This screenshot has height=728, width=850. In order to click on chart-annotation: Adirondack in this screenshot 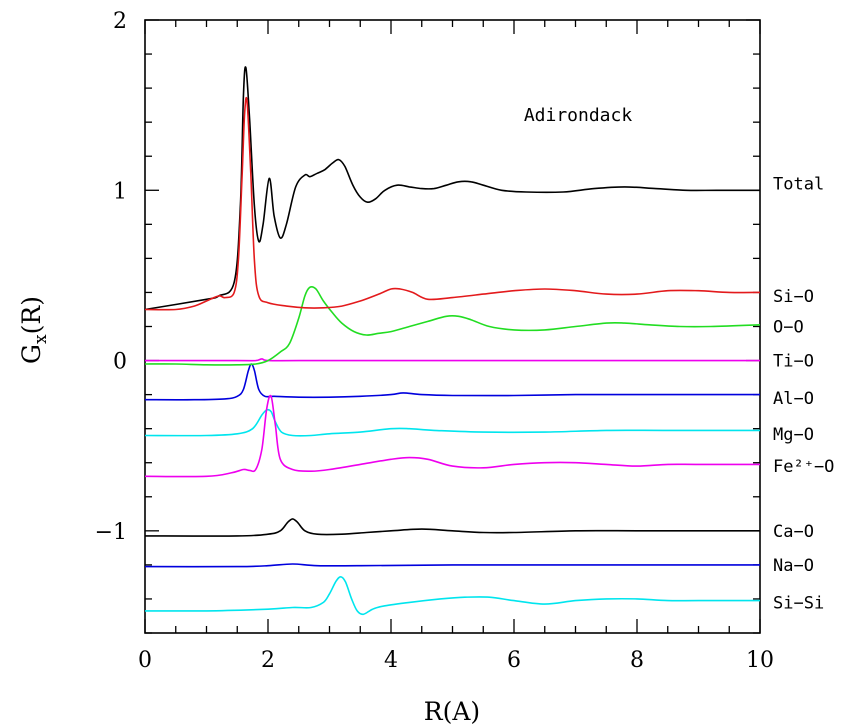, I will do `click(578, 115)`.